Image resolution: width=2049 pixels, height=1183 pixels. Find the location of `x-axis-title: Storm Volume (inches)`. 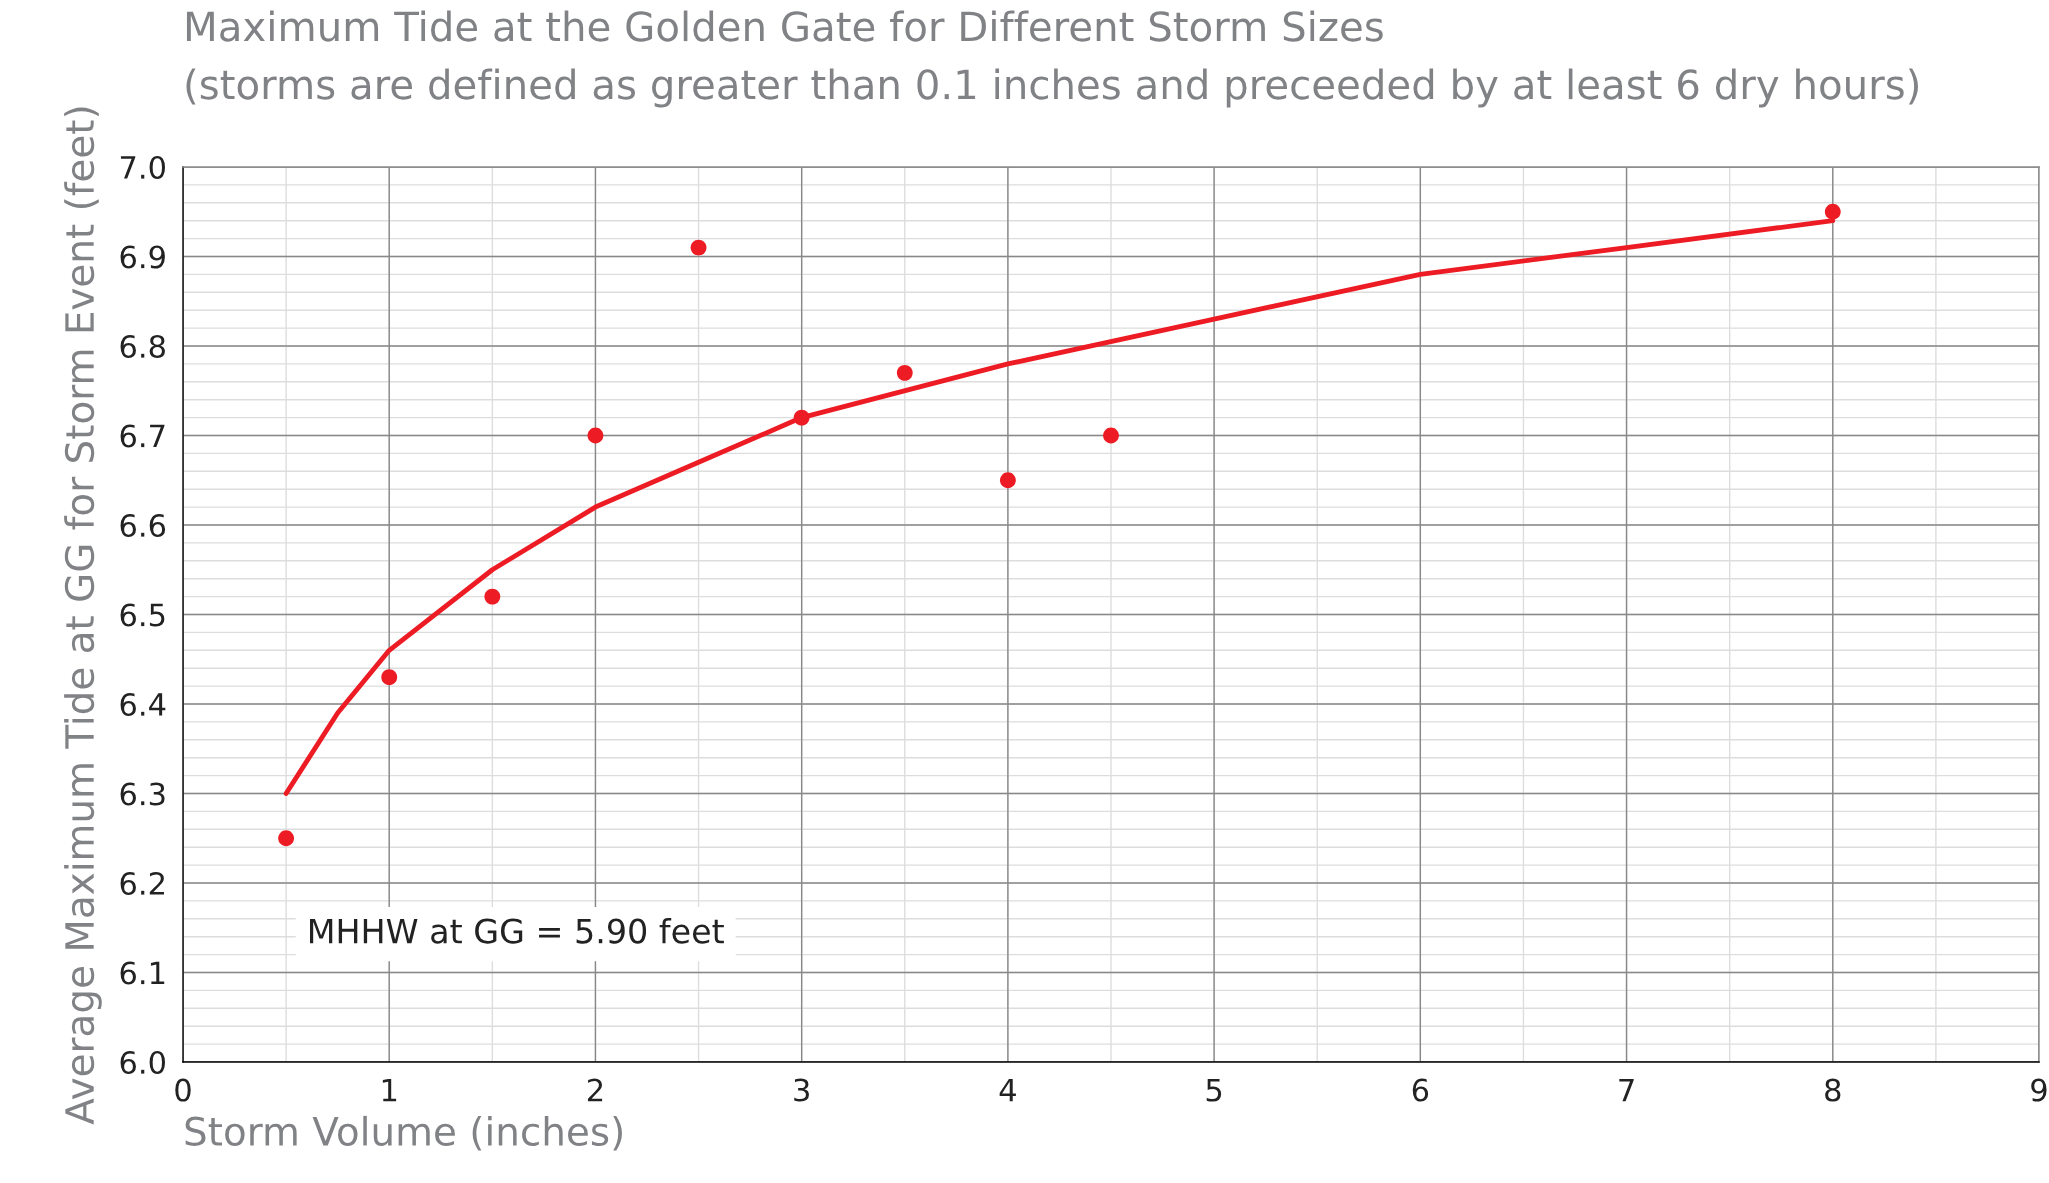

x-axis-title: Storm Volume (inches) is located at coordinates (403, 1133).